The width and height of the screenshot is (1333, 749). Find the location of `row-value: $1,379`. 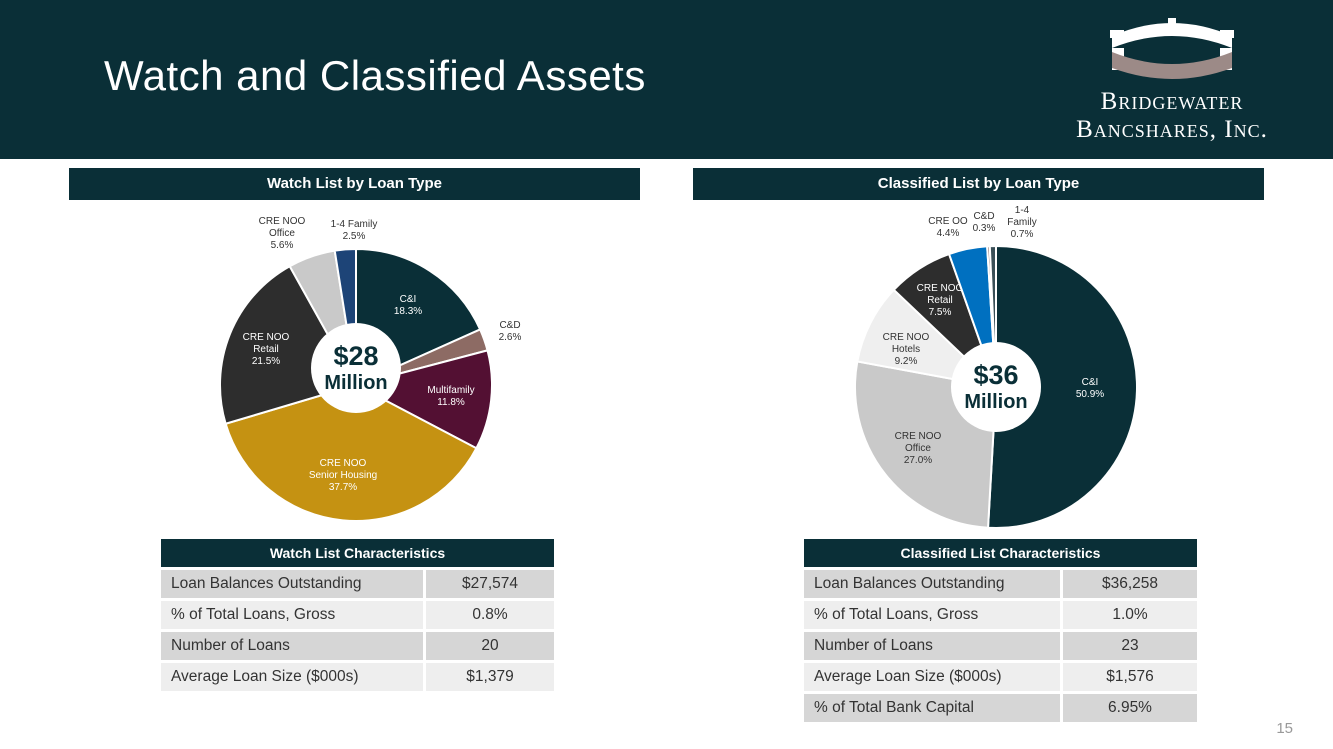

row-value: $1,379 is located at coordinates (488, 675).